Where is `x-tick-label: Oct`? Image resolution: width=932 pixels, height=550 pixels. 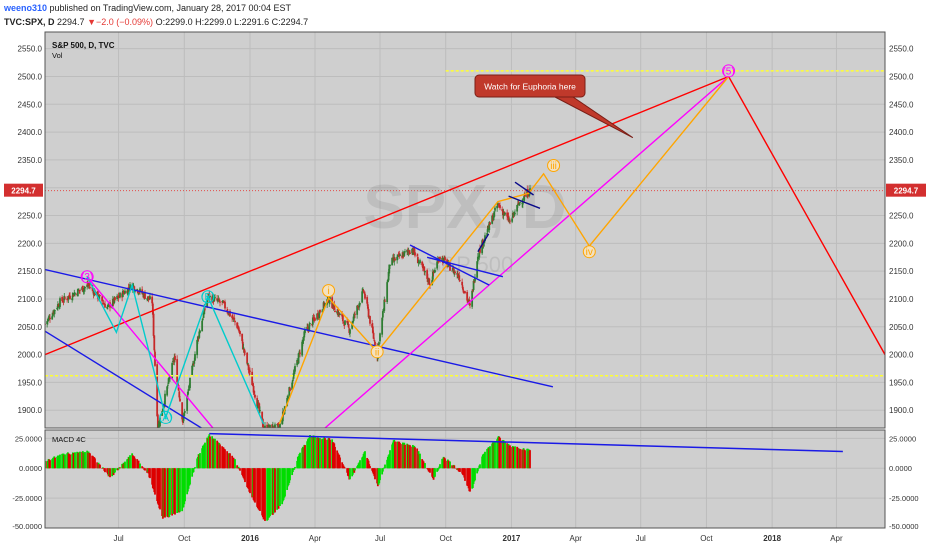 x-tick-label: Oct is located at coordinates (184, 538).